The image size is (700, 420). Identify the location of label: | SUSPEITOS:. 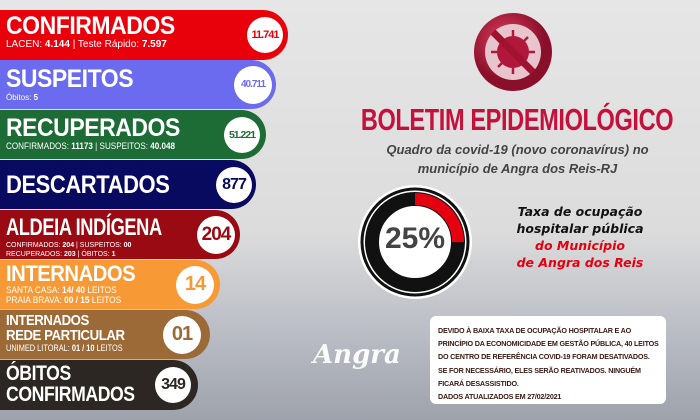
(99, 245).